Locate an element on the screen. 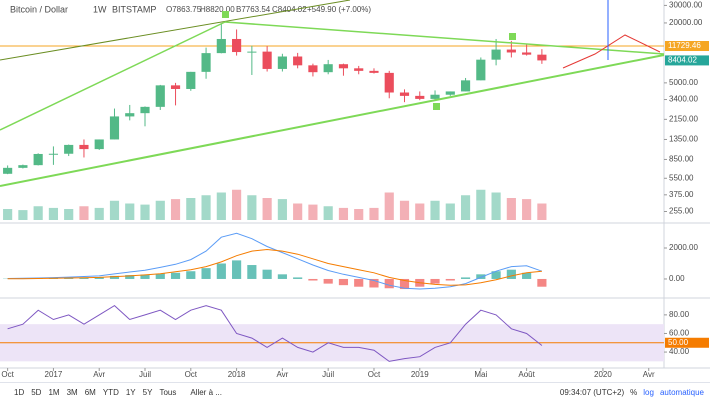  change: +549.90 (+7.00%) is located at coordinates (339, 9).